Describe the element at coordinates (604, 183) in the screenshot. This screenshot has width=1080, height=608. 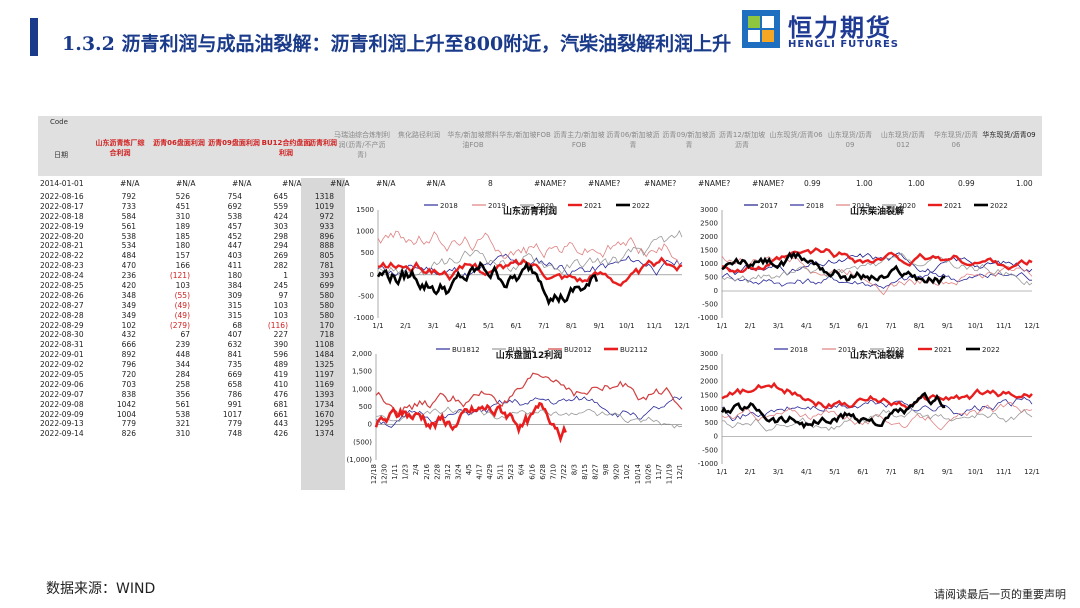
I see `first-row-cell: #NAME?` at that location.